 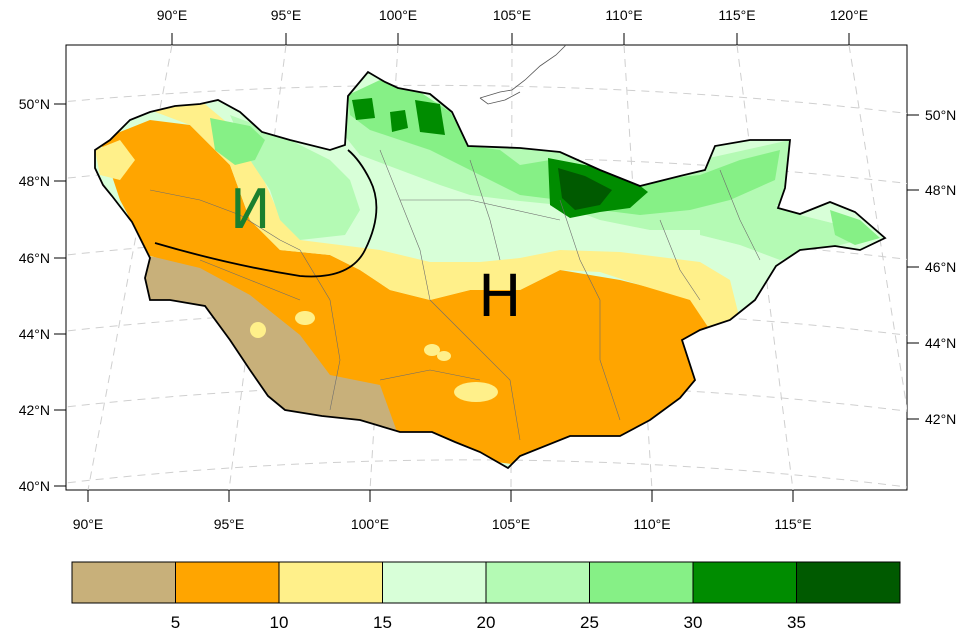 I want to click on colorbar-label: 35, so click(x=796, y=622).